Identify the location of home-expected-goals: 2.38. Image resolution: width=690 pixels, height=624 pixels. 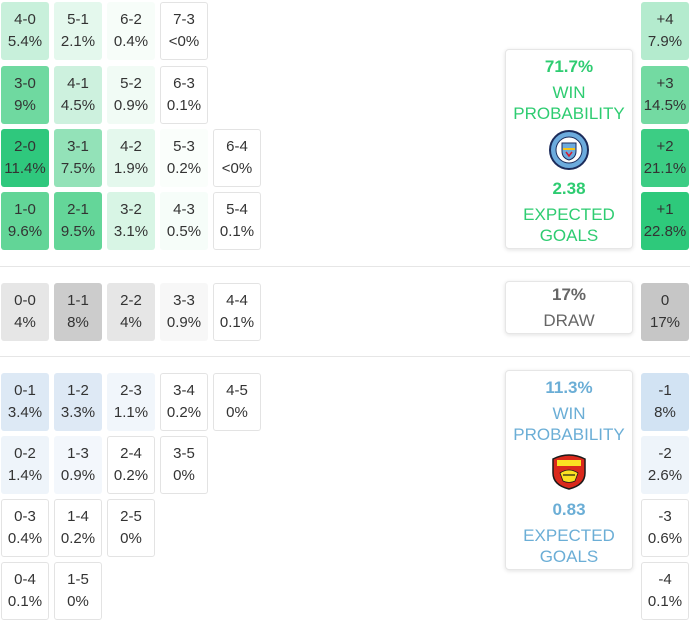
(569, 188).